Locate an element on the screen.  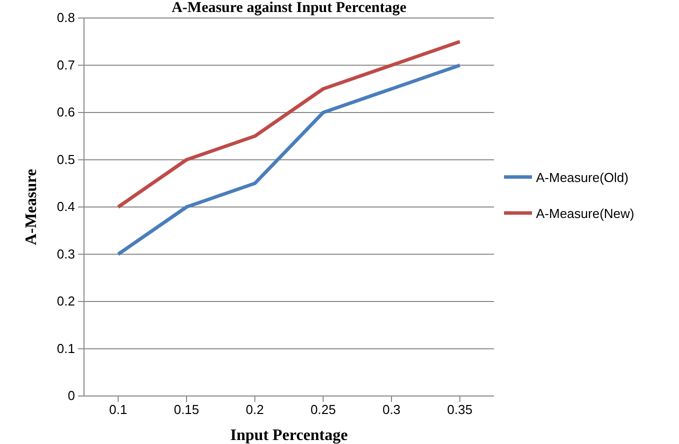
x-tick-label: 0.1 is located at coordinates (118, 410).